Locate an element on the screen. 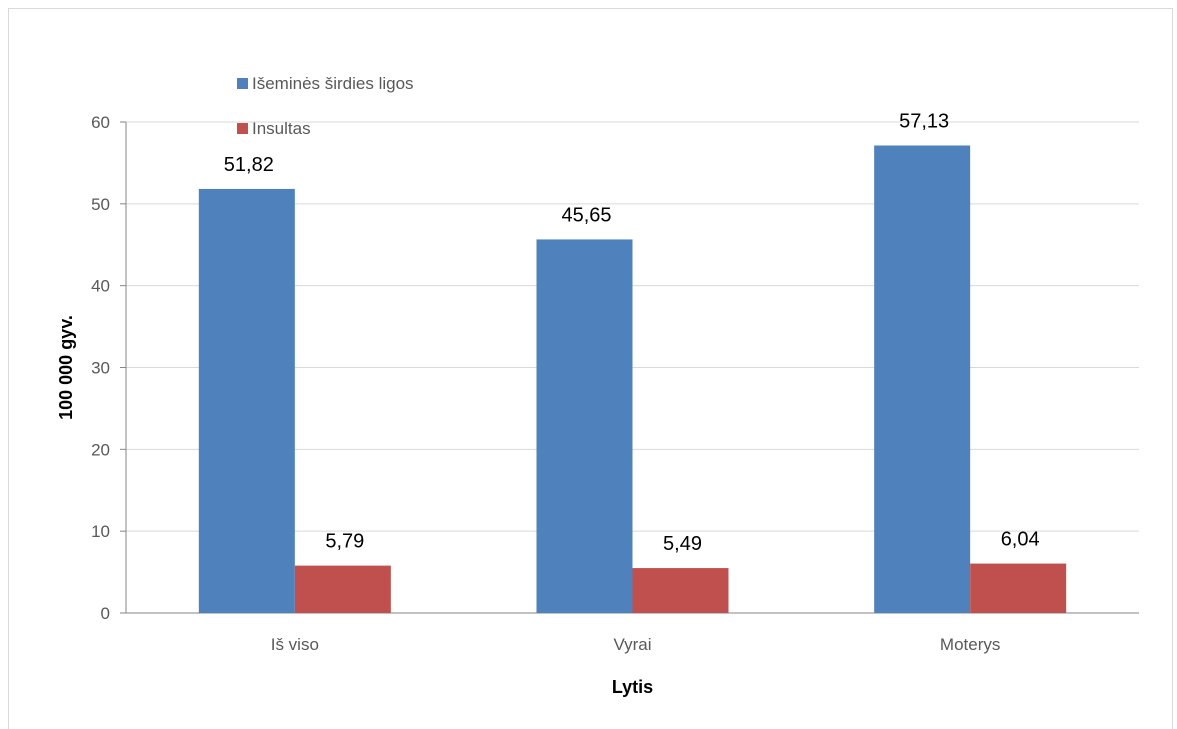 The width and height of the screenshot is (1177, 729). y-tick-label: 0 is located at coordinates (105, 613).